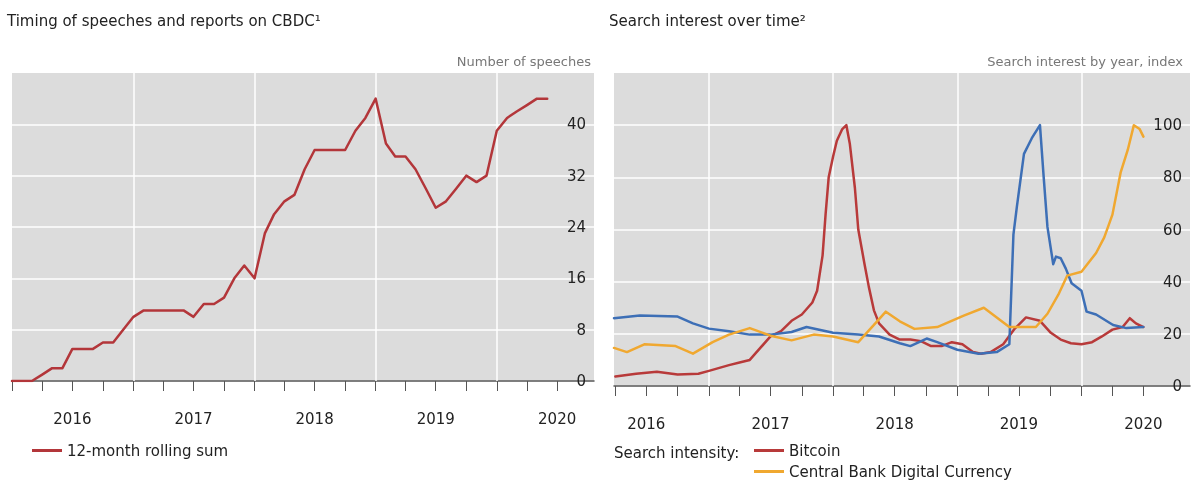 The height and width of the screenshot is (495, 1192). Describe the element at coordinates (677, 452) in the screenshot. I see `legend-title: Search intensity:` at that location.